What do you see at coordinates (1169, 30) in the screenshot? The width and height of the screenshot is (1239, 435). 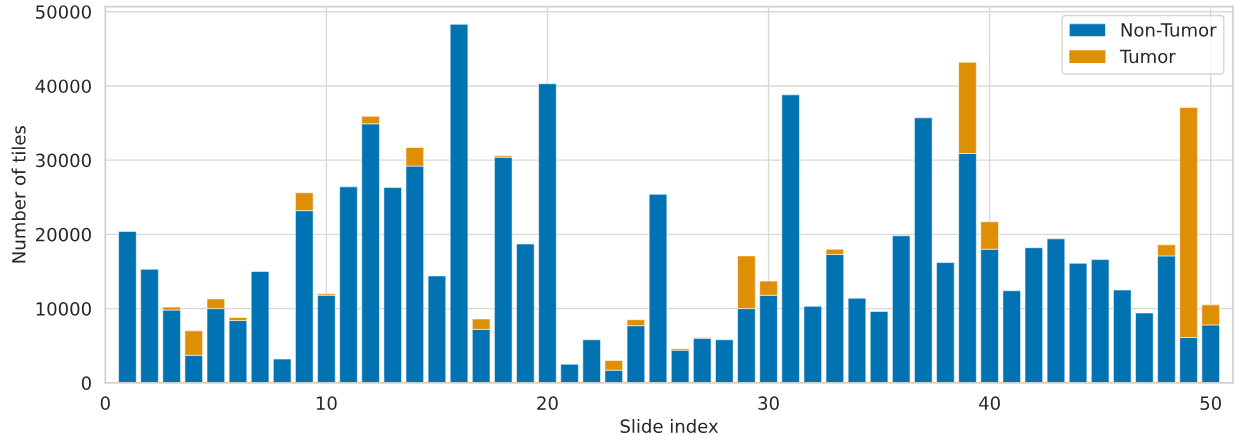 I see `legend-label: Non-Tumor` at bounding box center [1169, 30].